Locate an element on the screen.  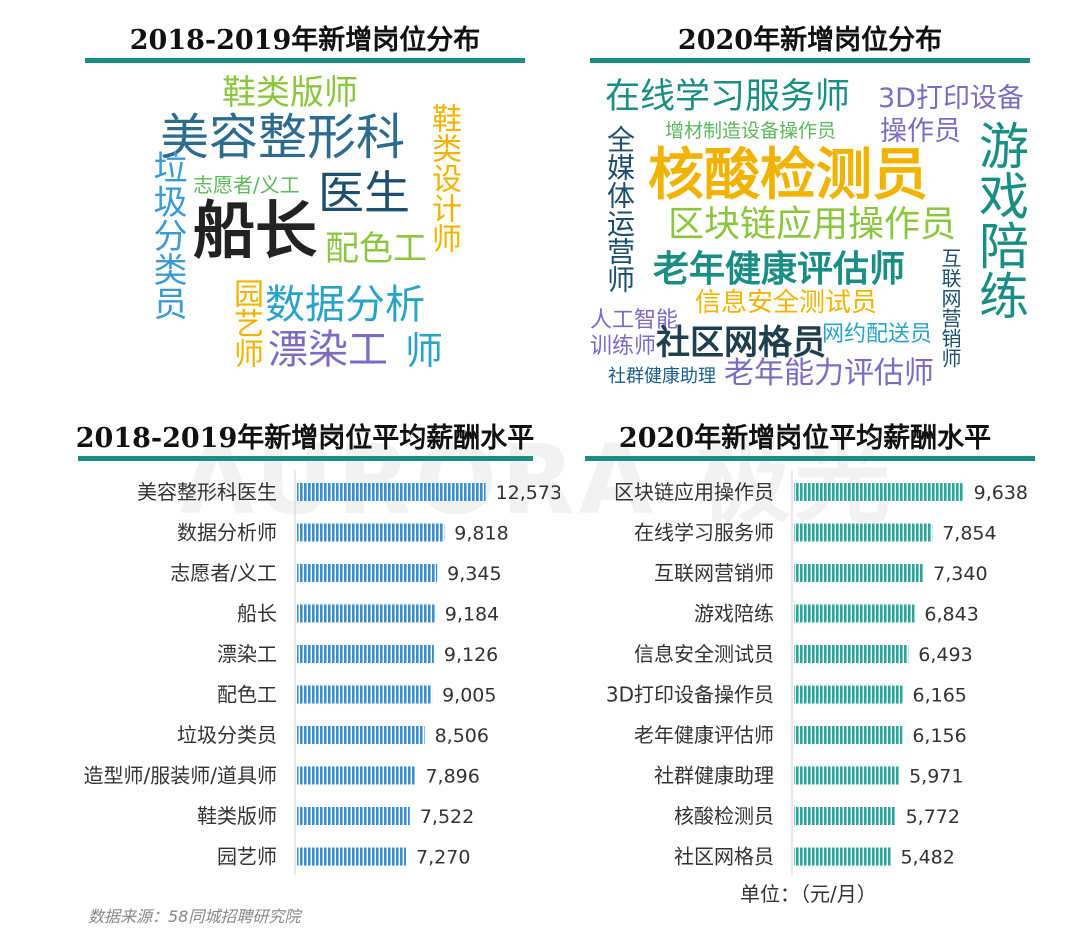
category-label: 3D打印设备操作员 is located at coordinates (690, 695).